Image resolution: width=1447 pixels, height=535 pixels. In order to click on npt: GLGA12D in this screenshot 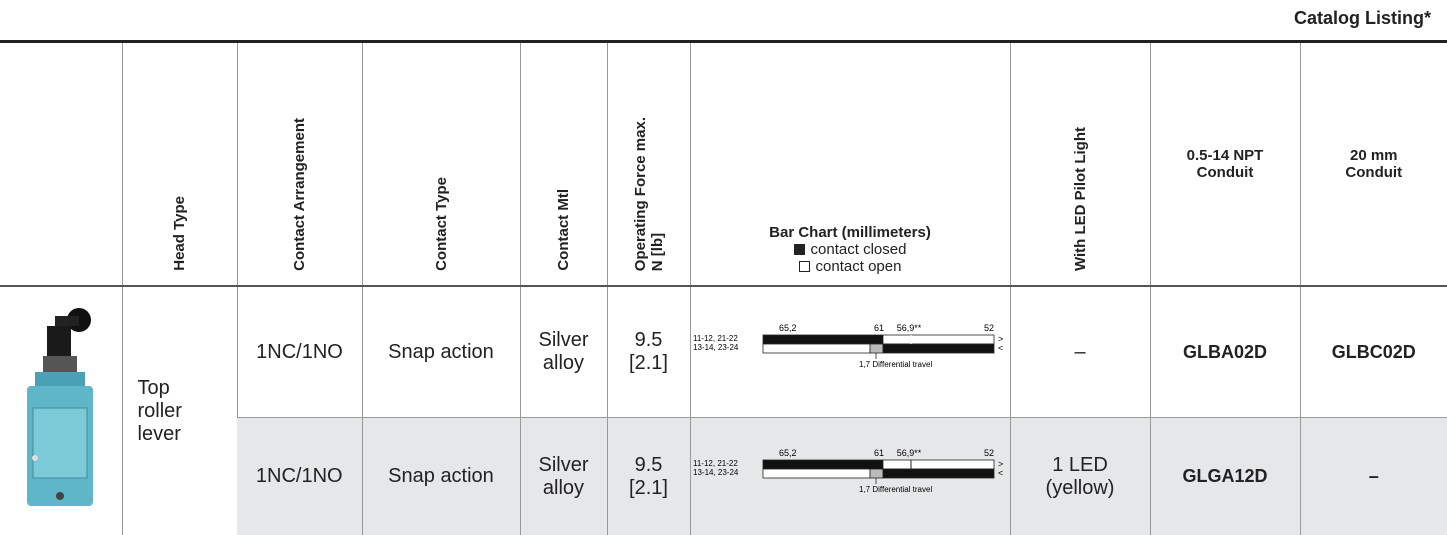, I will do `click(1225, 476)`.